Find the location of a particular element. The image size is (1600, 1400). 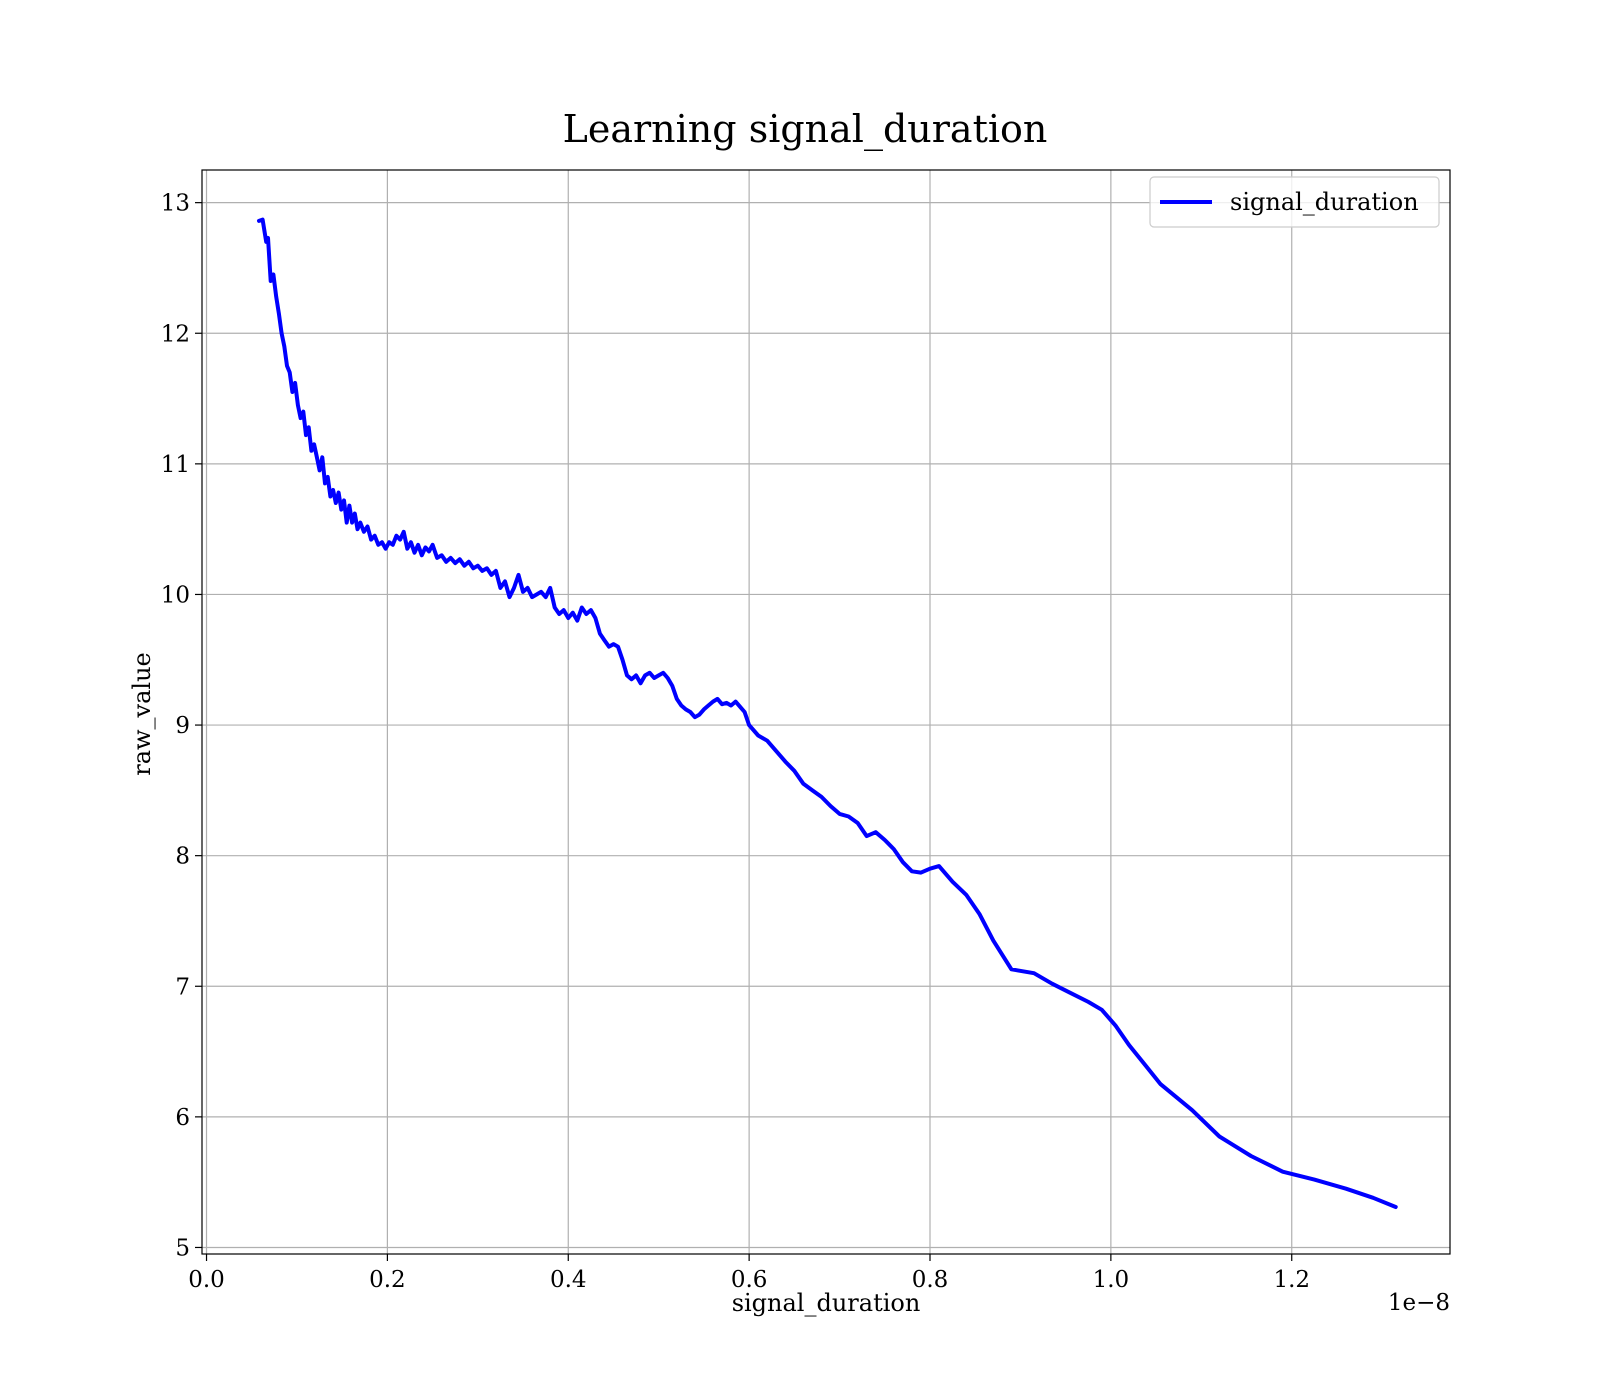

x-tick-label: 0.4 is located at coordinates (568, 1280).